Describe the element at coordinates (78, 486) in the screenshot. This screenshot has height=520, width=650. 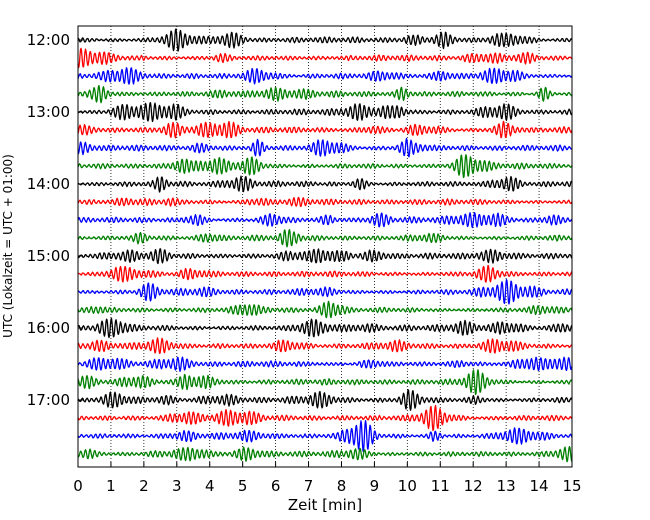
I see `x-tick-label: 0` at that location.